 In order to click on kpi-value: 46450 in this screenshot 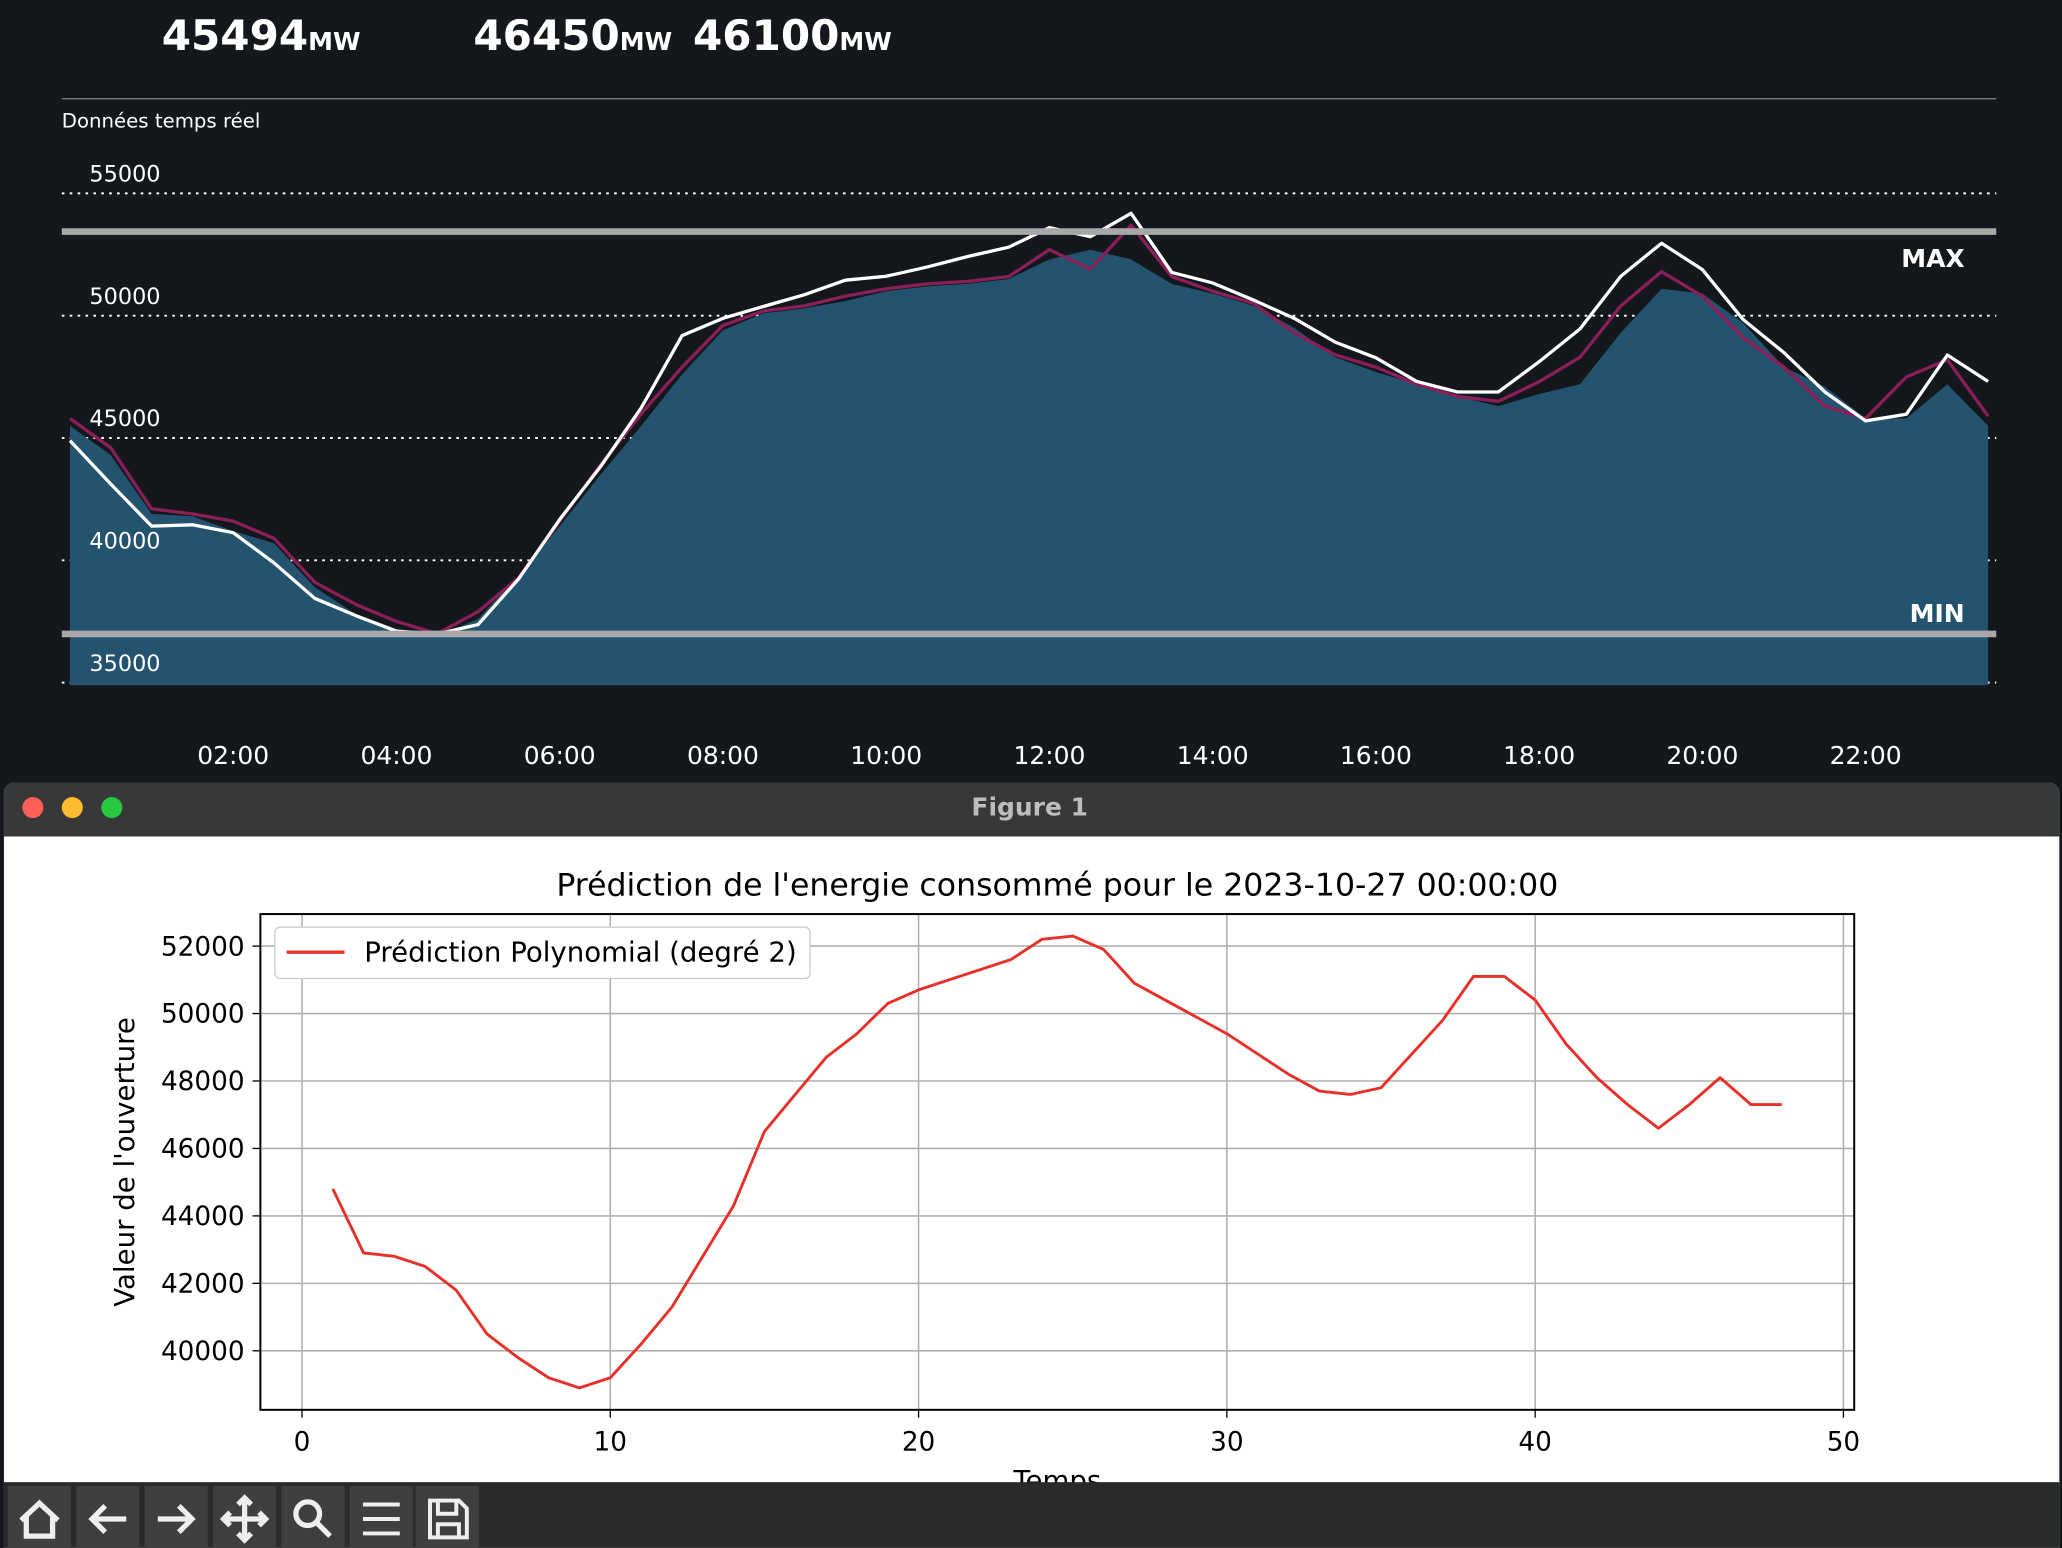, I will do `click(546, 35)`.